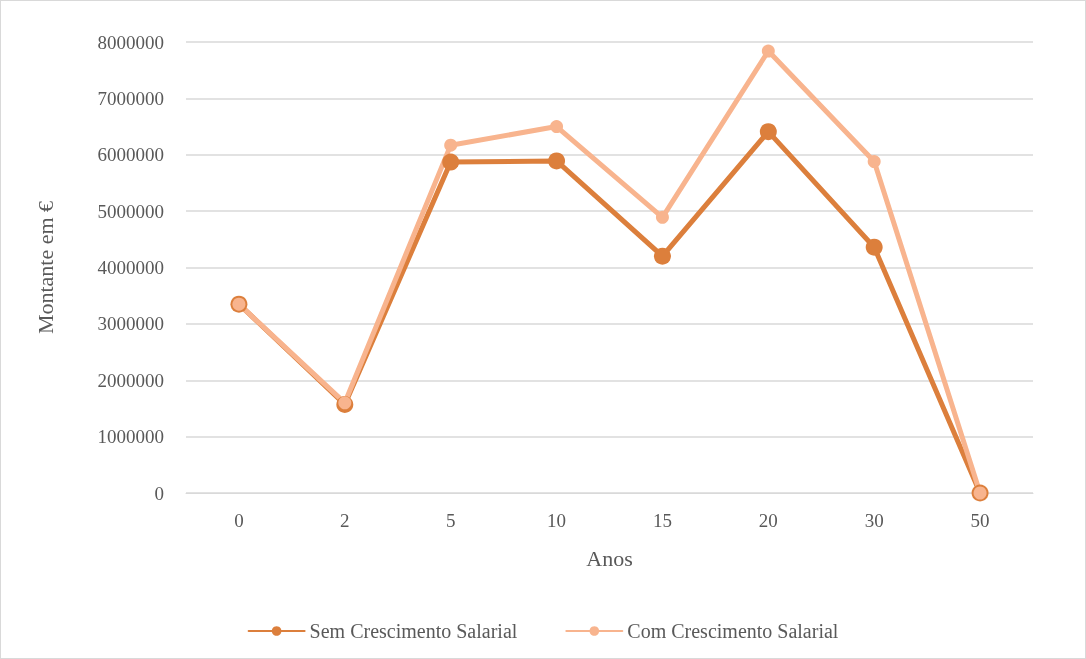 Image resolution: width=1086 pixels, height=659 pixels. What do you see at coordinates (557, 520) in the screenshot?
I see `x-tick-label: 10` at bounding box center [557, 520].